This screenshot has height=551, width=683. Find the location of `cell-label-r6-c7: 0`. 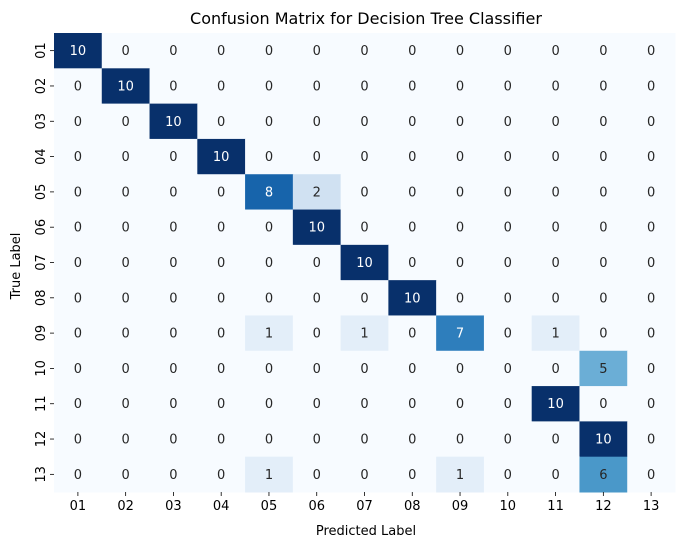

cell-label-r6-c7: 0 is located at coordinates (364, 228).